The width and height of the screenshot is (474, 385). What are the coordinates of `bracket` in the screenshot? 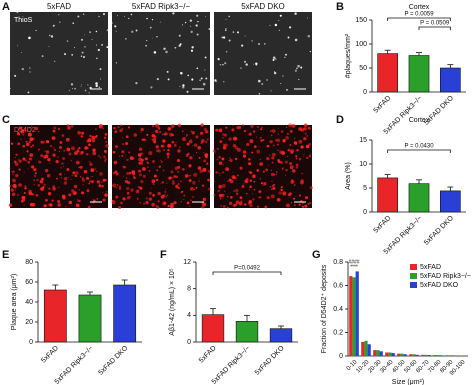 It's located at (434, 28).